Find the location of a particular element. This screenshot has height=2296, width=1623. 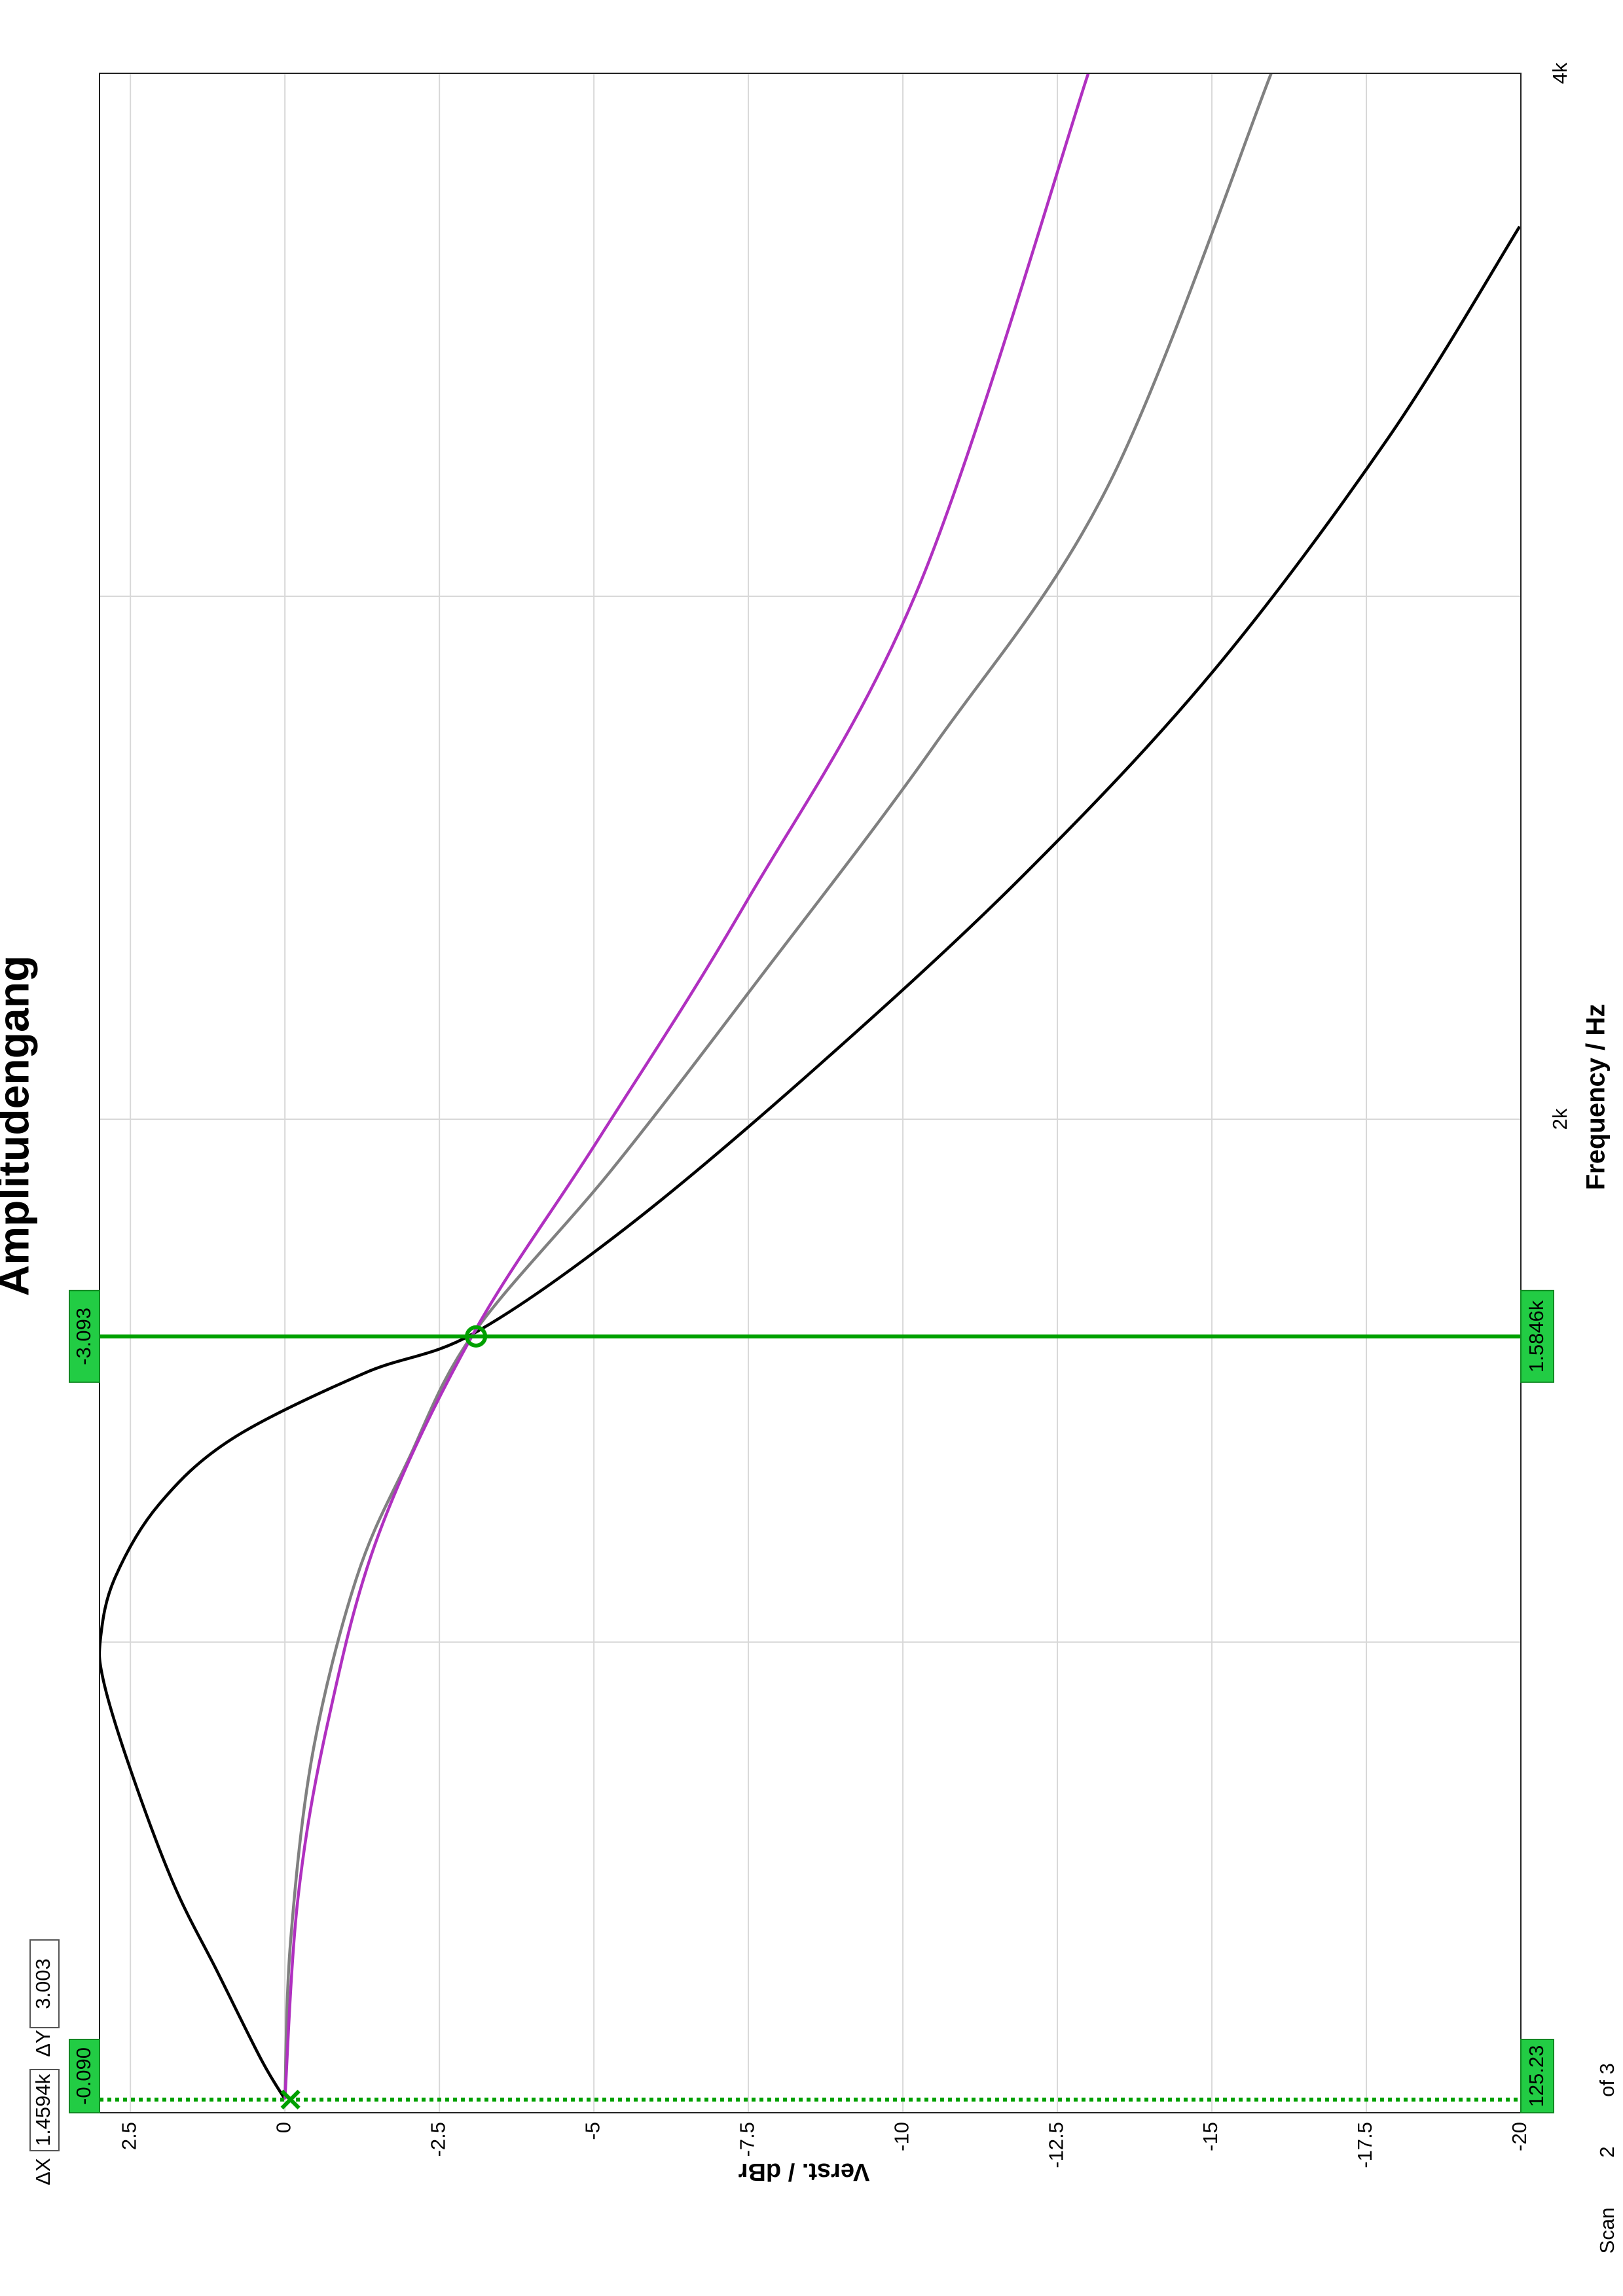

cursor-y-label: -3.093 is located at coordinates (83, 1336).